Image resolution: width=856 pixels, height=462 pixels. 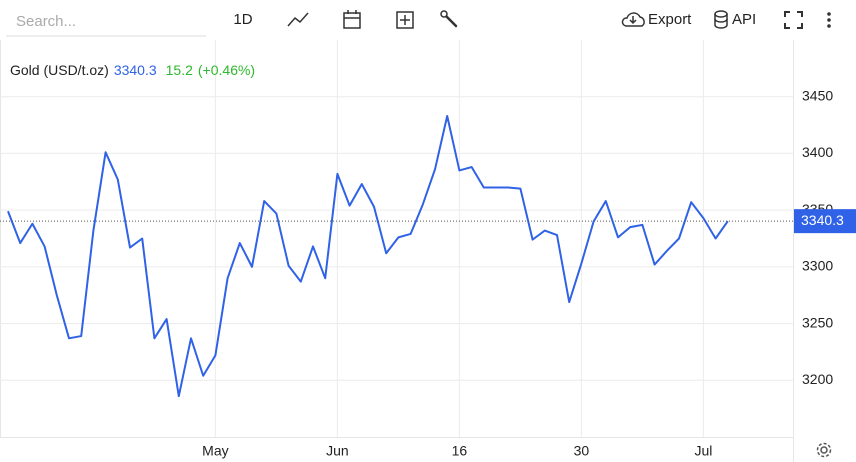 What do you see at coordinates (817, 322) in the screenshot?
I see `y-tick-label: 3250` at bounding box center [817, 322].